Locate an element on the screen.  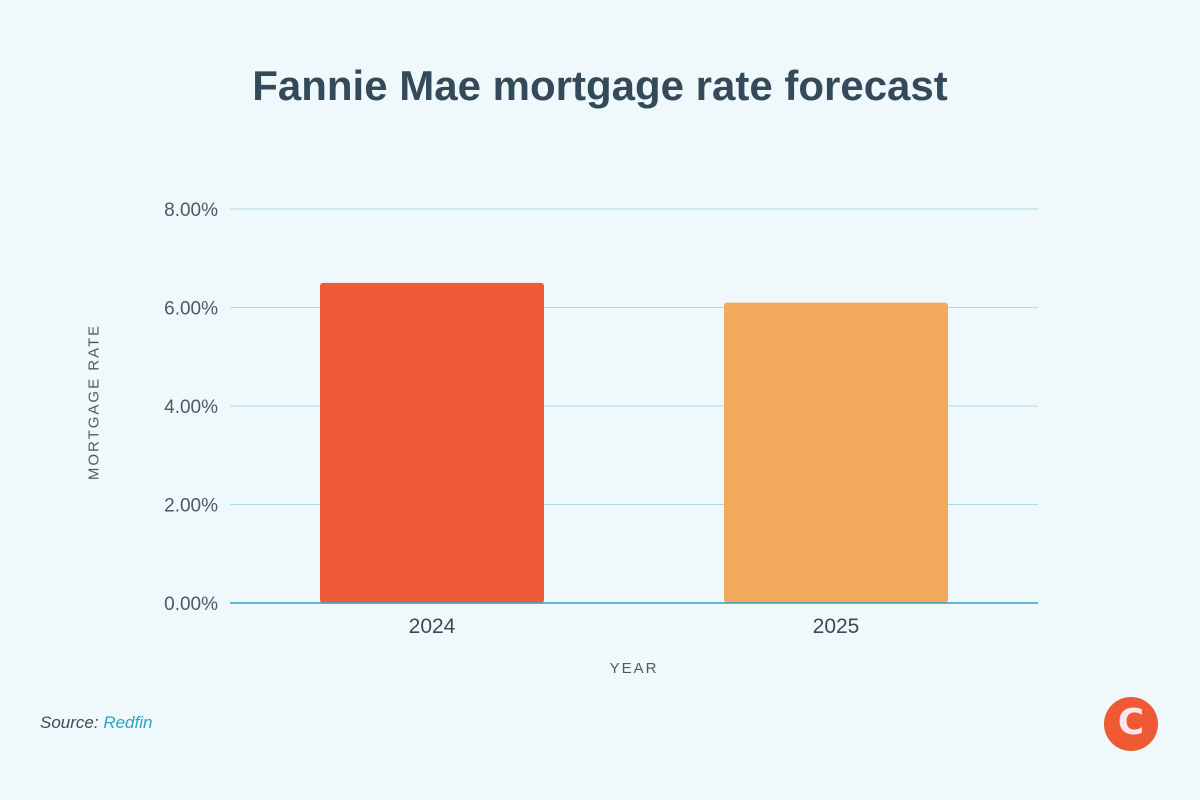
chart-title: Fannie Mae mortgage rate forecast is located at coordinates (600, 85).